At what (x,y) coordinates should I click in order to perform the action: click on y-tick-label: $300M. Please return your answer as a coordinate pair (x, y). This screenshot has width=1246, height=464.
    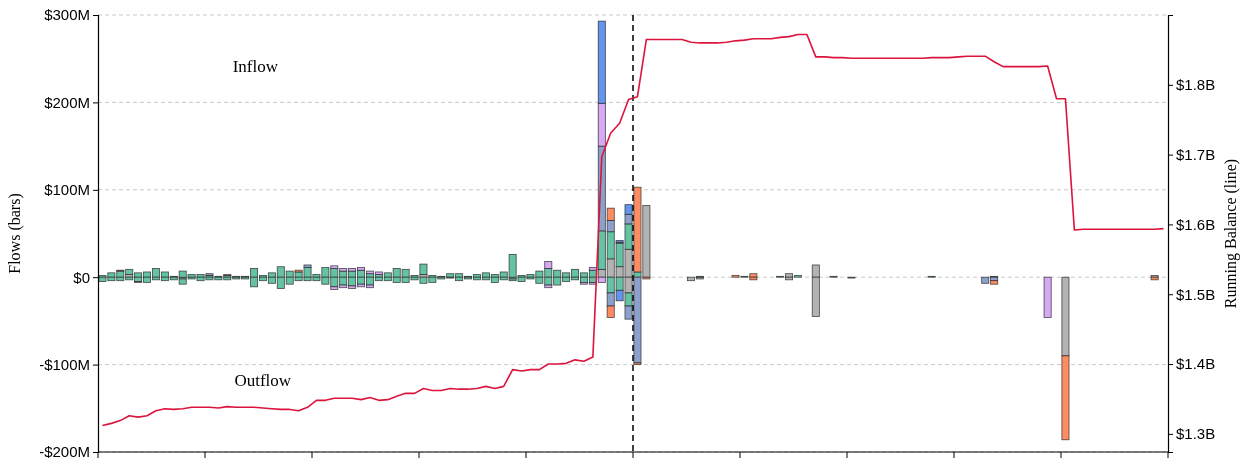
    Looking at the image, I should click on (67, 15).